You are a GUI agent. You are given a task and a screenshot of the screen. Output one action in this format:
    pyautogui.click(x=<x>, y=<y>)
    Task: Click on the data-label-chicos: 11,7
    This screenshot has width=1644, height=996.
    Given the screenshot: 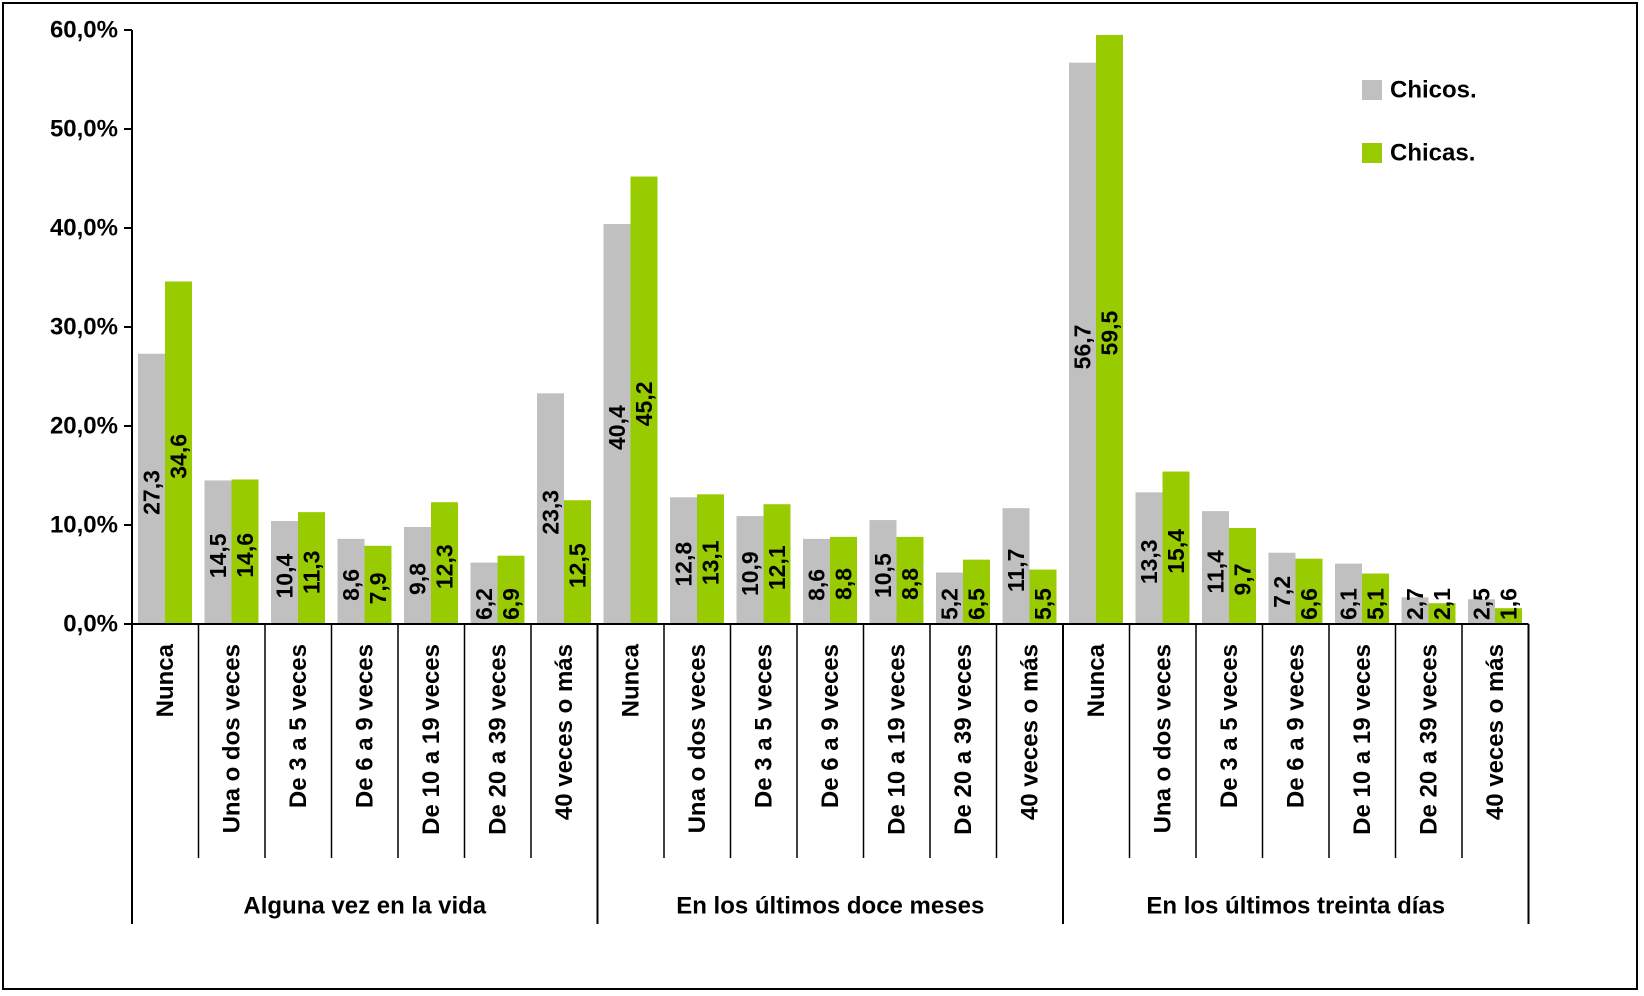 What is the action you would take?
    pyautogui.click(x=1016, y=571)
    